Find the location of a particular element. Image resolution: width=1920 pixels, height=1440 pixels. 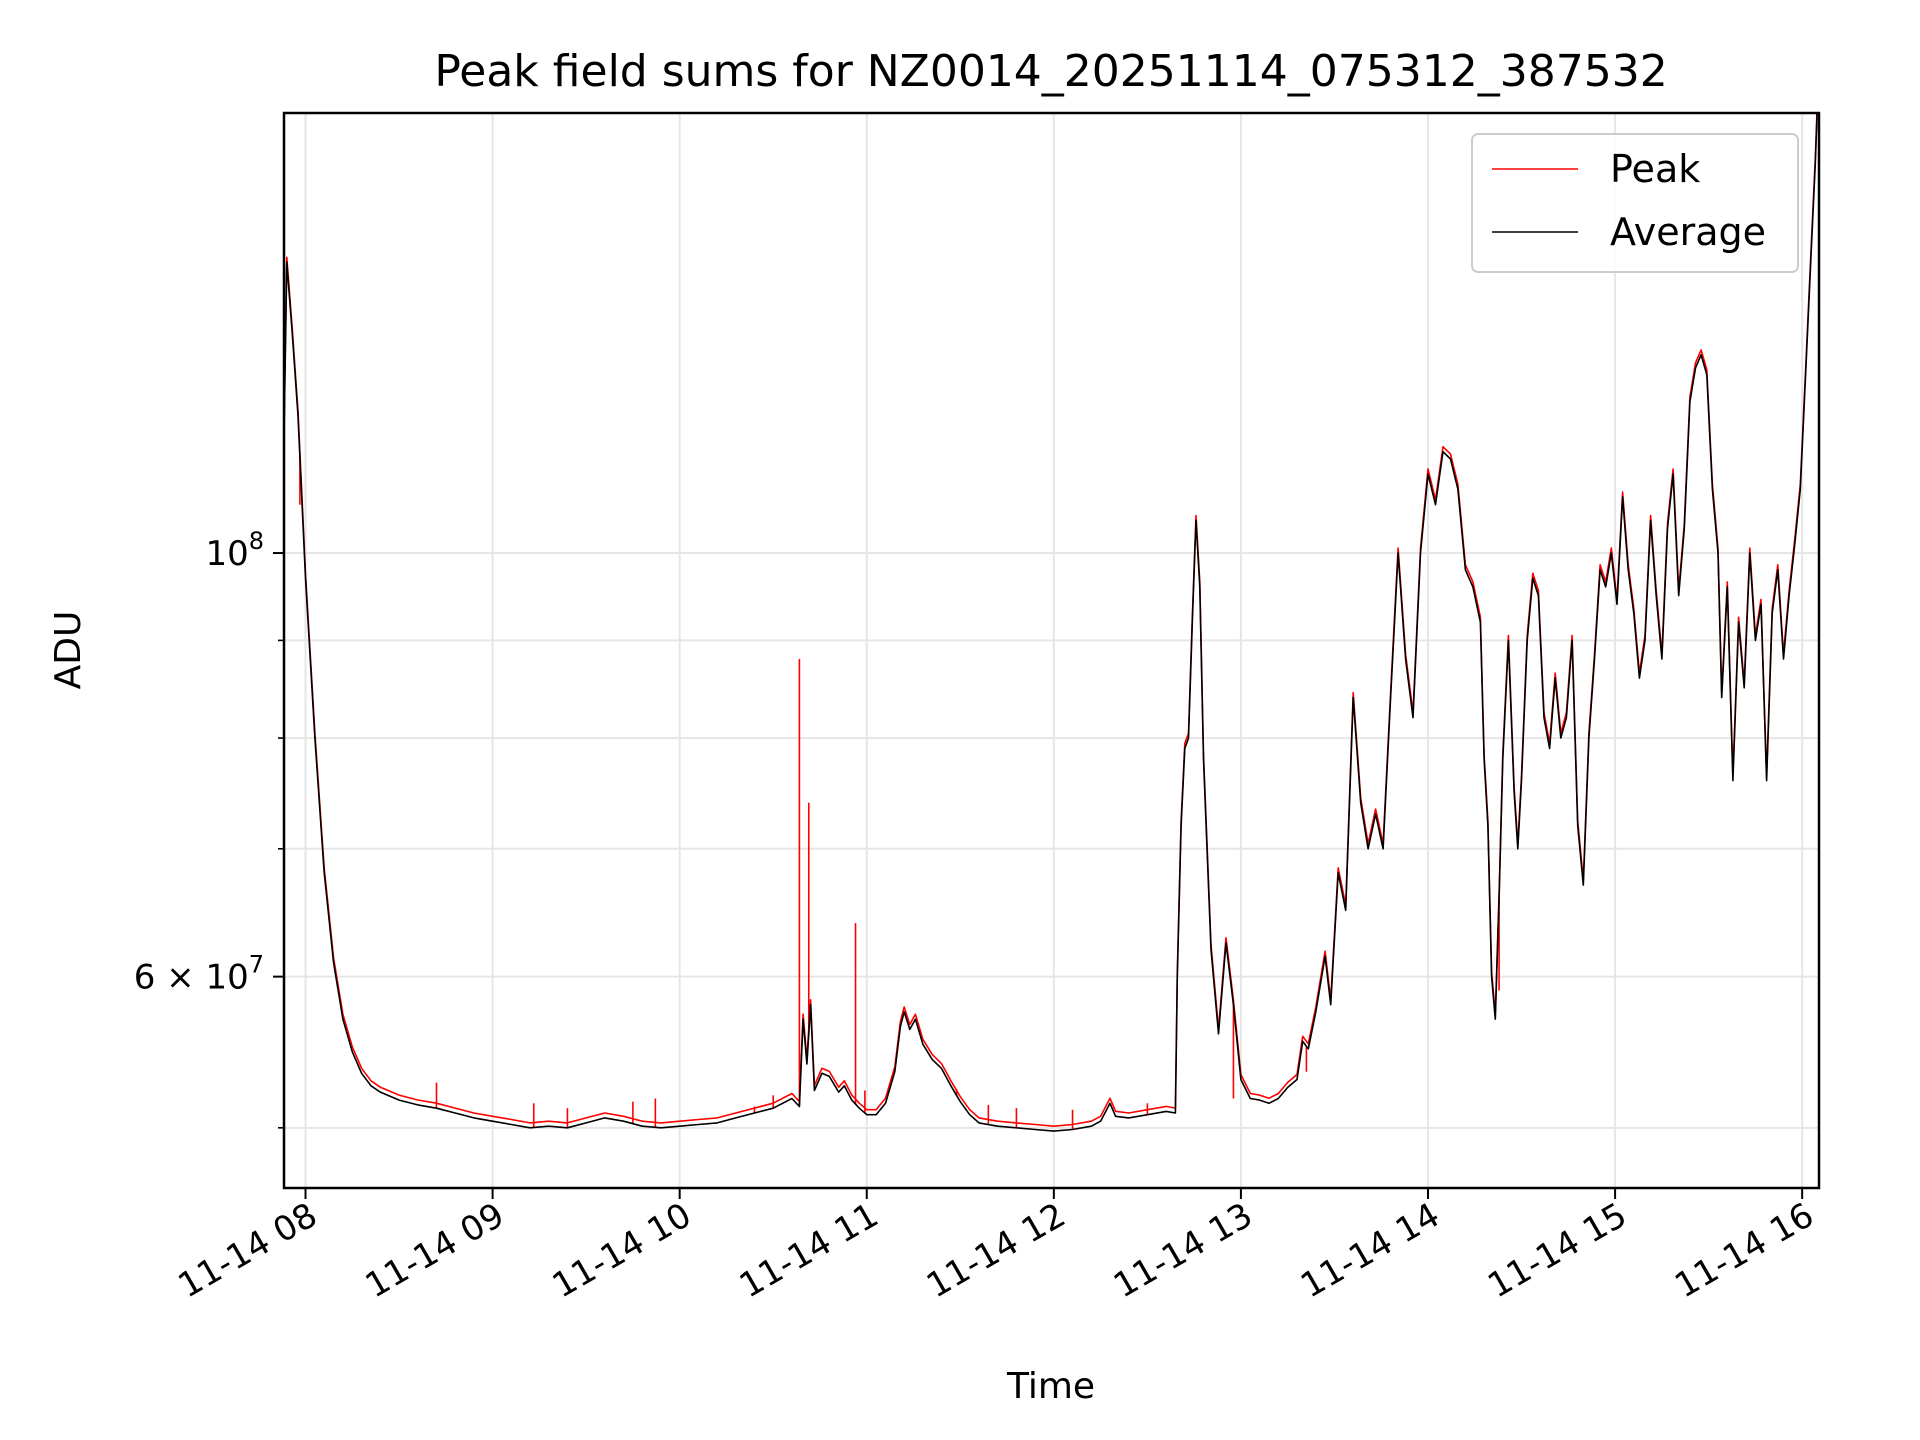

y-tick-label-base: 6 × 10 is located at coordinates (191, 978).